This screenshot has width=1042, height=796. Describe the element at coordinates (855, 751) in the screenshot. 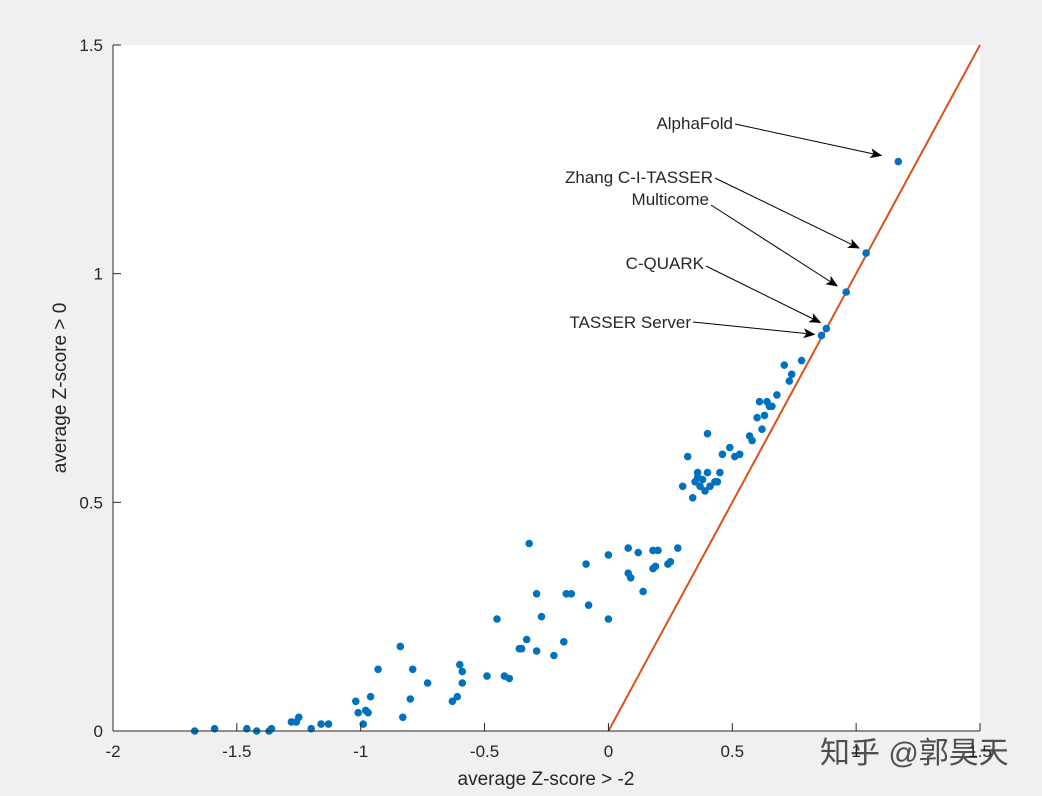

I see `x-tick-label: 1` at that location.